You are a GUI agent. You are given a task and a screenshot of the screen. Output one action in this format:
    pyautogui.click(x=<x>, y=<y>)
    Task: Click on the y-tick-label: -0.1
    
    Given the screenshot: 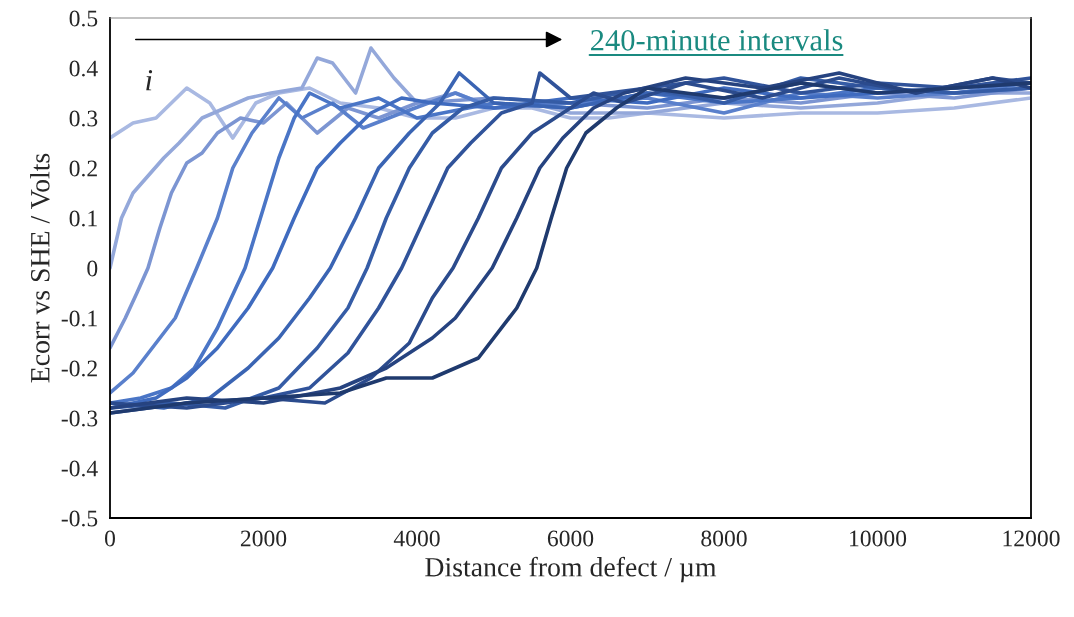 What is the action you would take?
    pyautogui.click(x=79, y=318)
    